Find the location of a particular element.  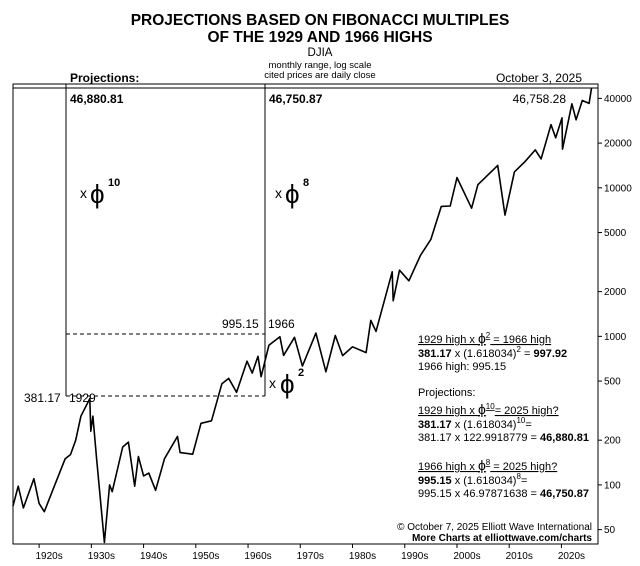

calc-3-line2-mid: x (1.618034) is located at coordinates (484, 481).